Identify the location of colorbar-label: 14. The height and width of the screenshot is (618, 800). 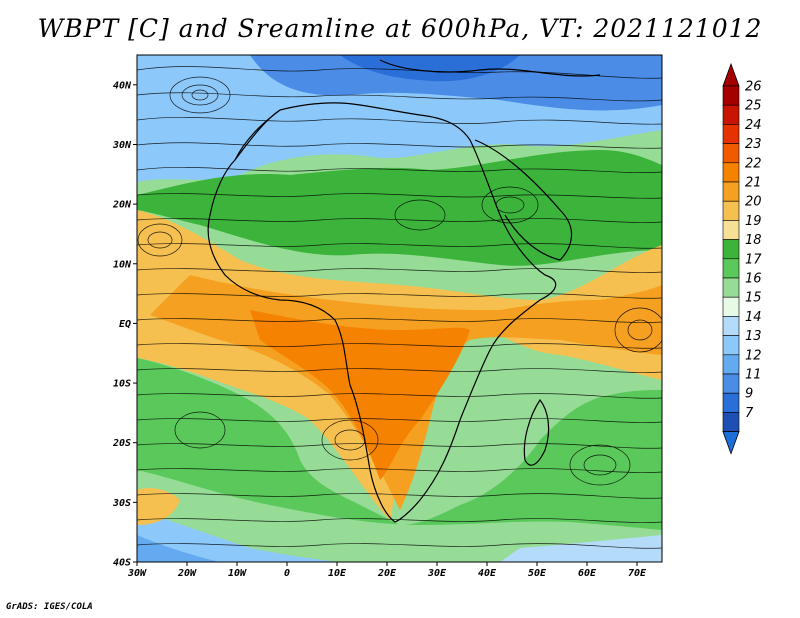
(753, 317).